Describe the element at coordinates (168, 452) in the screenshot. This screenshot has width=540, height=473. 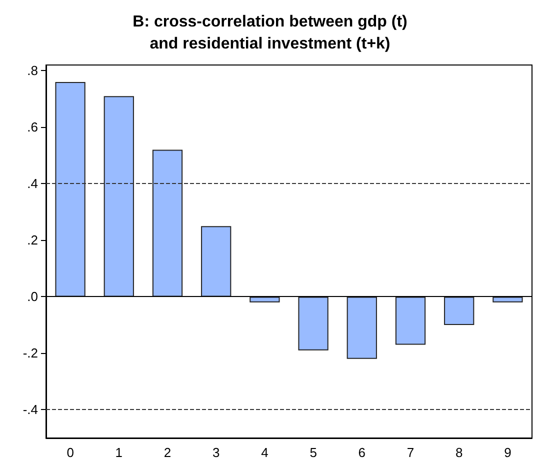
I see `x-tick-label: 2` at that location.